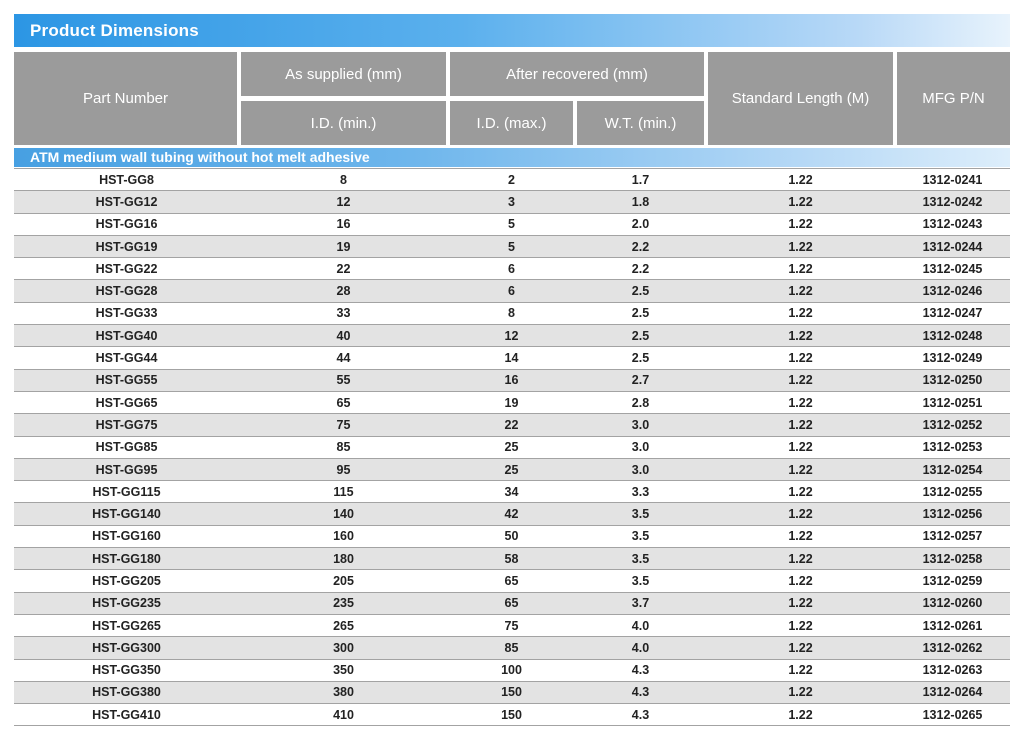  Describe the element at coordinates (953, 98) in the screenshot. I see `column-header-mfg-pn: MFG P/N` at that location.